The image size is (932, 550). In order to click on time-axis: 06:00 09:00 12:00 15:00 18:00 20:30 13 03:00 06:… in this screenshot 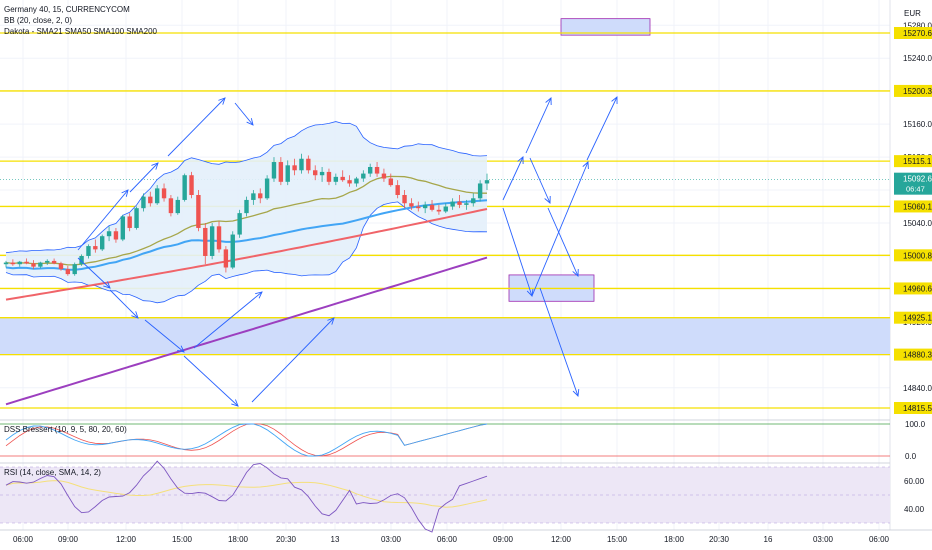, I will do `click(451, 539)`.